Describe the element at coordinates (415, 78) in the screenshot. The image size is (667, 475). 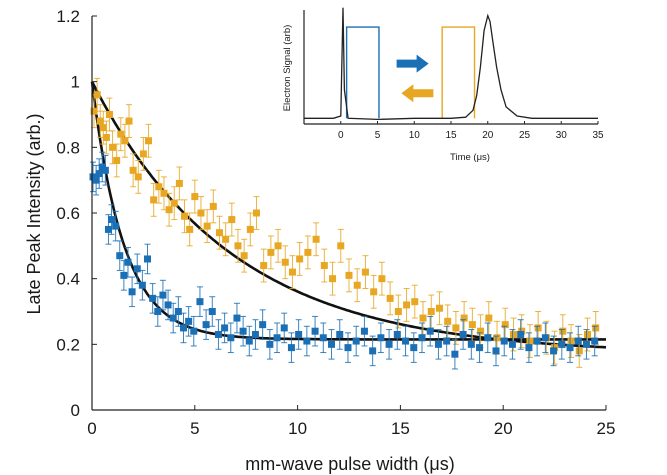
I see `inset-arrows` at that location.